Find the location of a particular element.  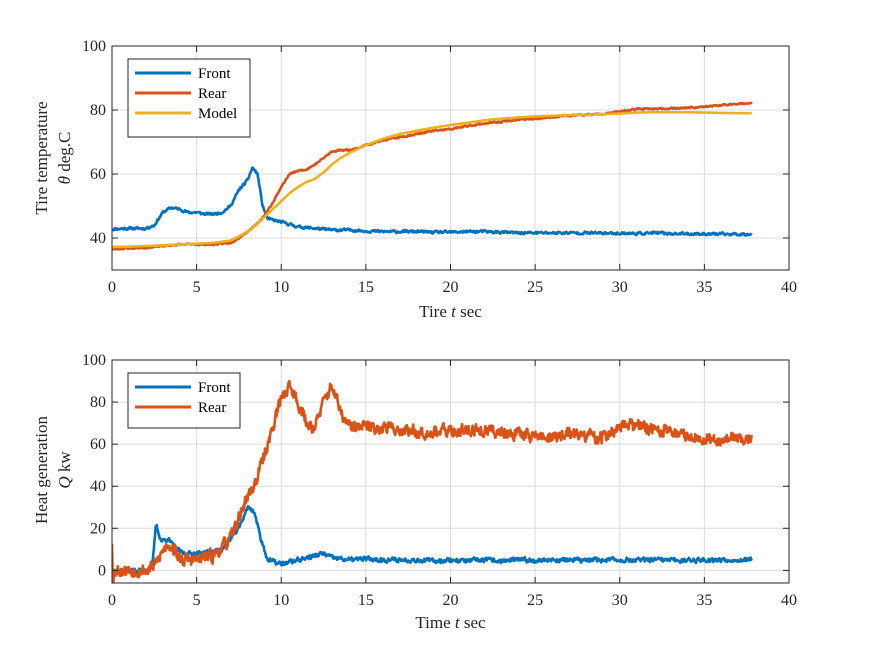

y-axis-label: Tire temperature is located at coordinates (41, 157).